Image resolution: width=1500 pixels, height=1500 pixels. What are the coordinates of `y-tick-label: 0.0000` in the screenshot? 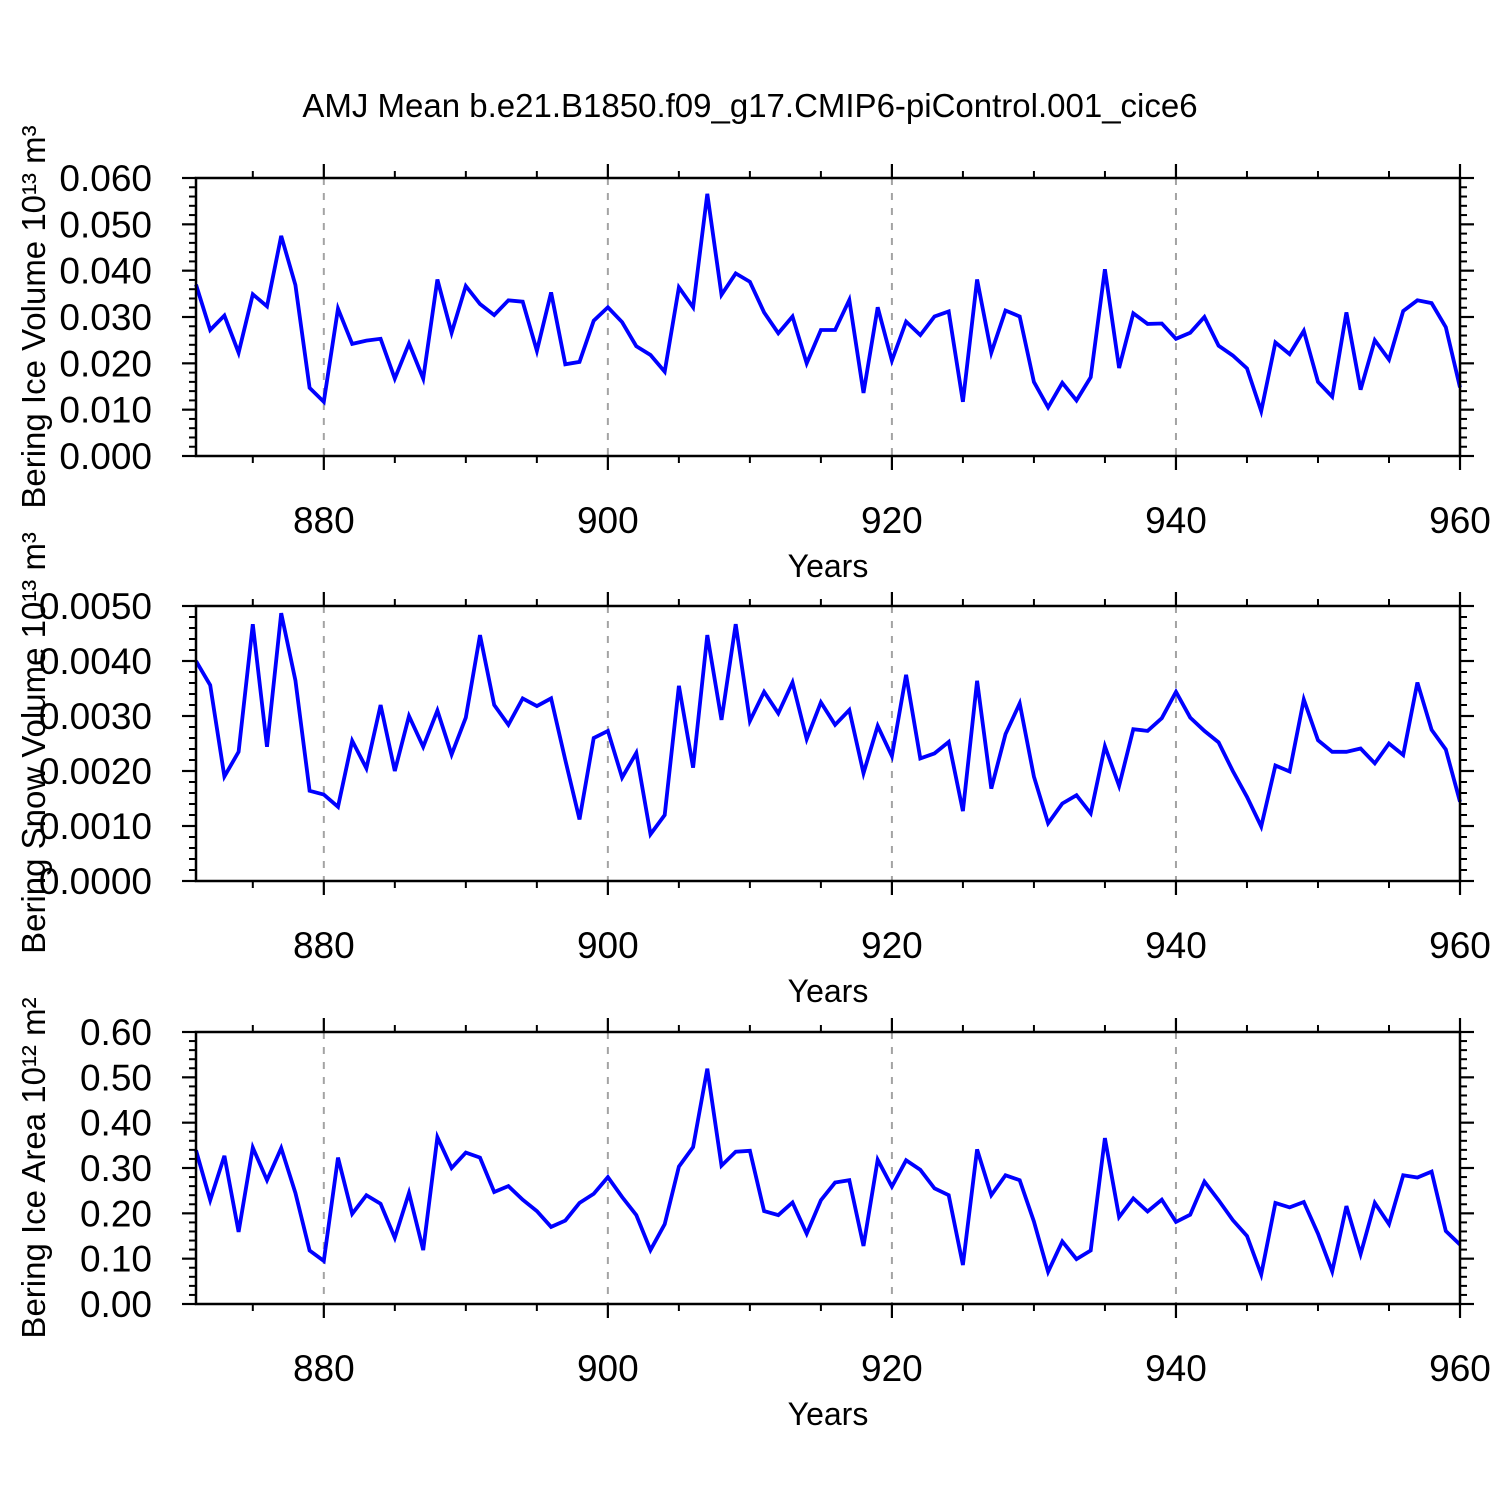 It's located at (95, 881).